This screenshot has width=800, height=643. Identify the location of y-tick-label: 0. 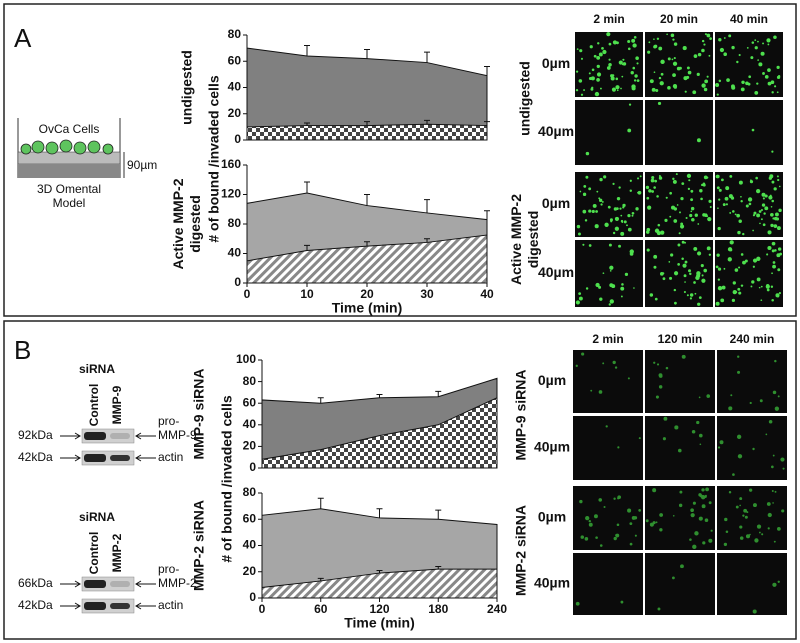
(252, 597).